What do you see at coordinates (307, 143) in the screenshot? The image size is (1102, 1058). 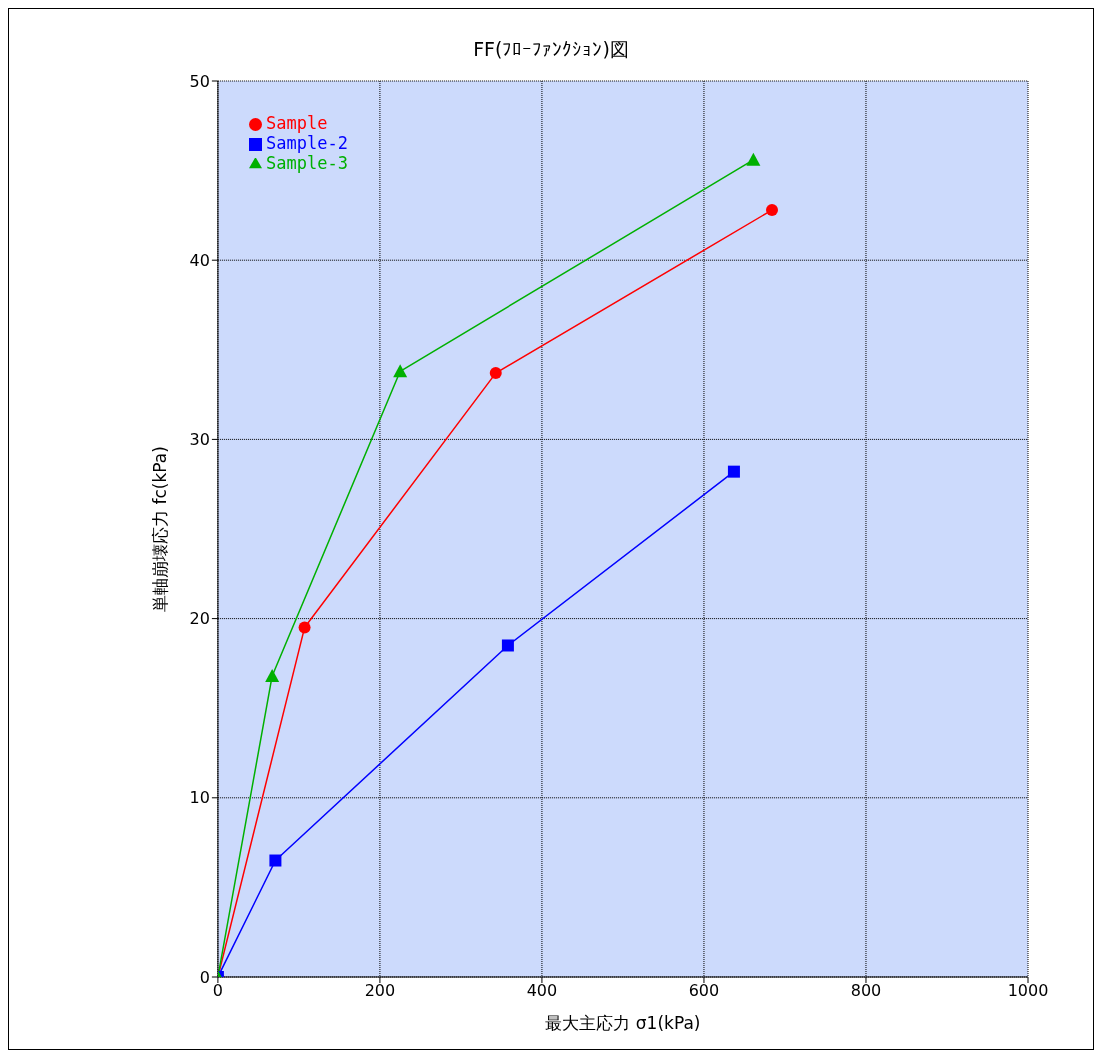 I see `legend-label: Sample-2` at bounding box center [307, 143].